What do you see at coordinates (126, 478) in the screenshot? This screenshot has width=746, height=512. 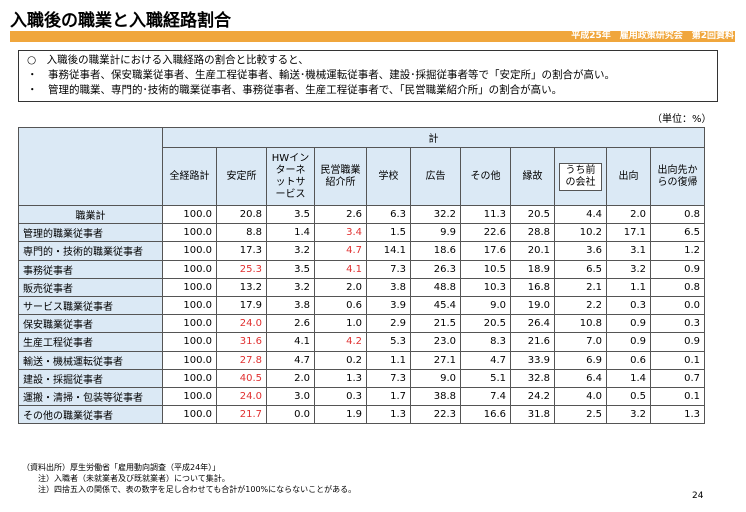 I see `note-line: 注）入職者（未就業者及び既就業者）について集計。` at bounding box center [126, 478].